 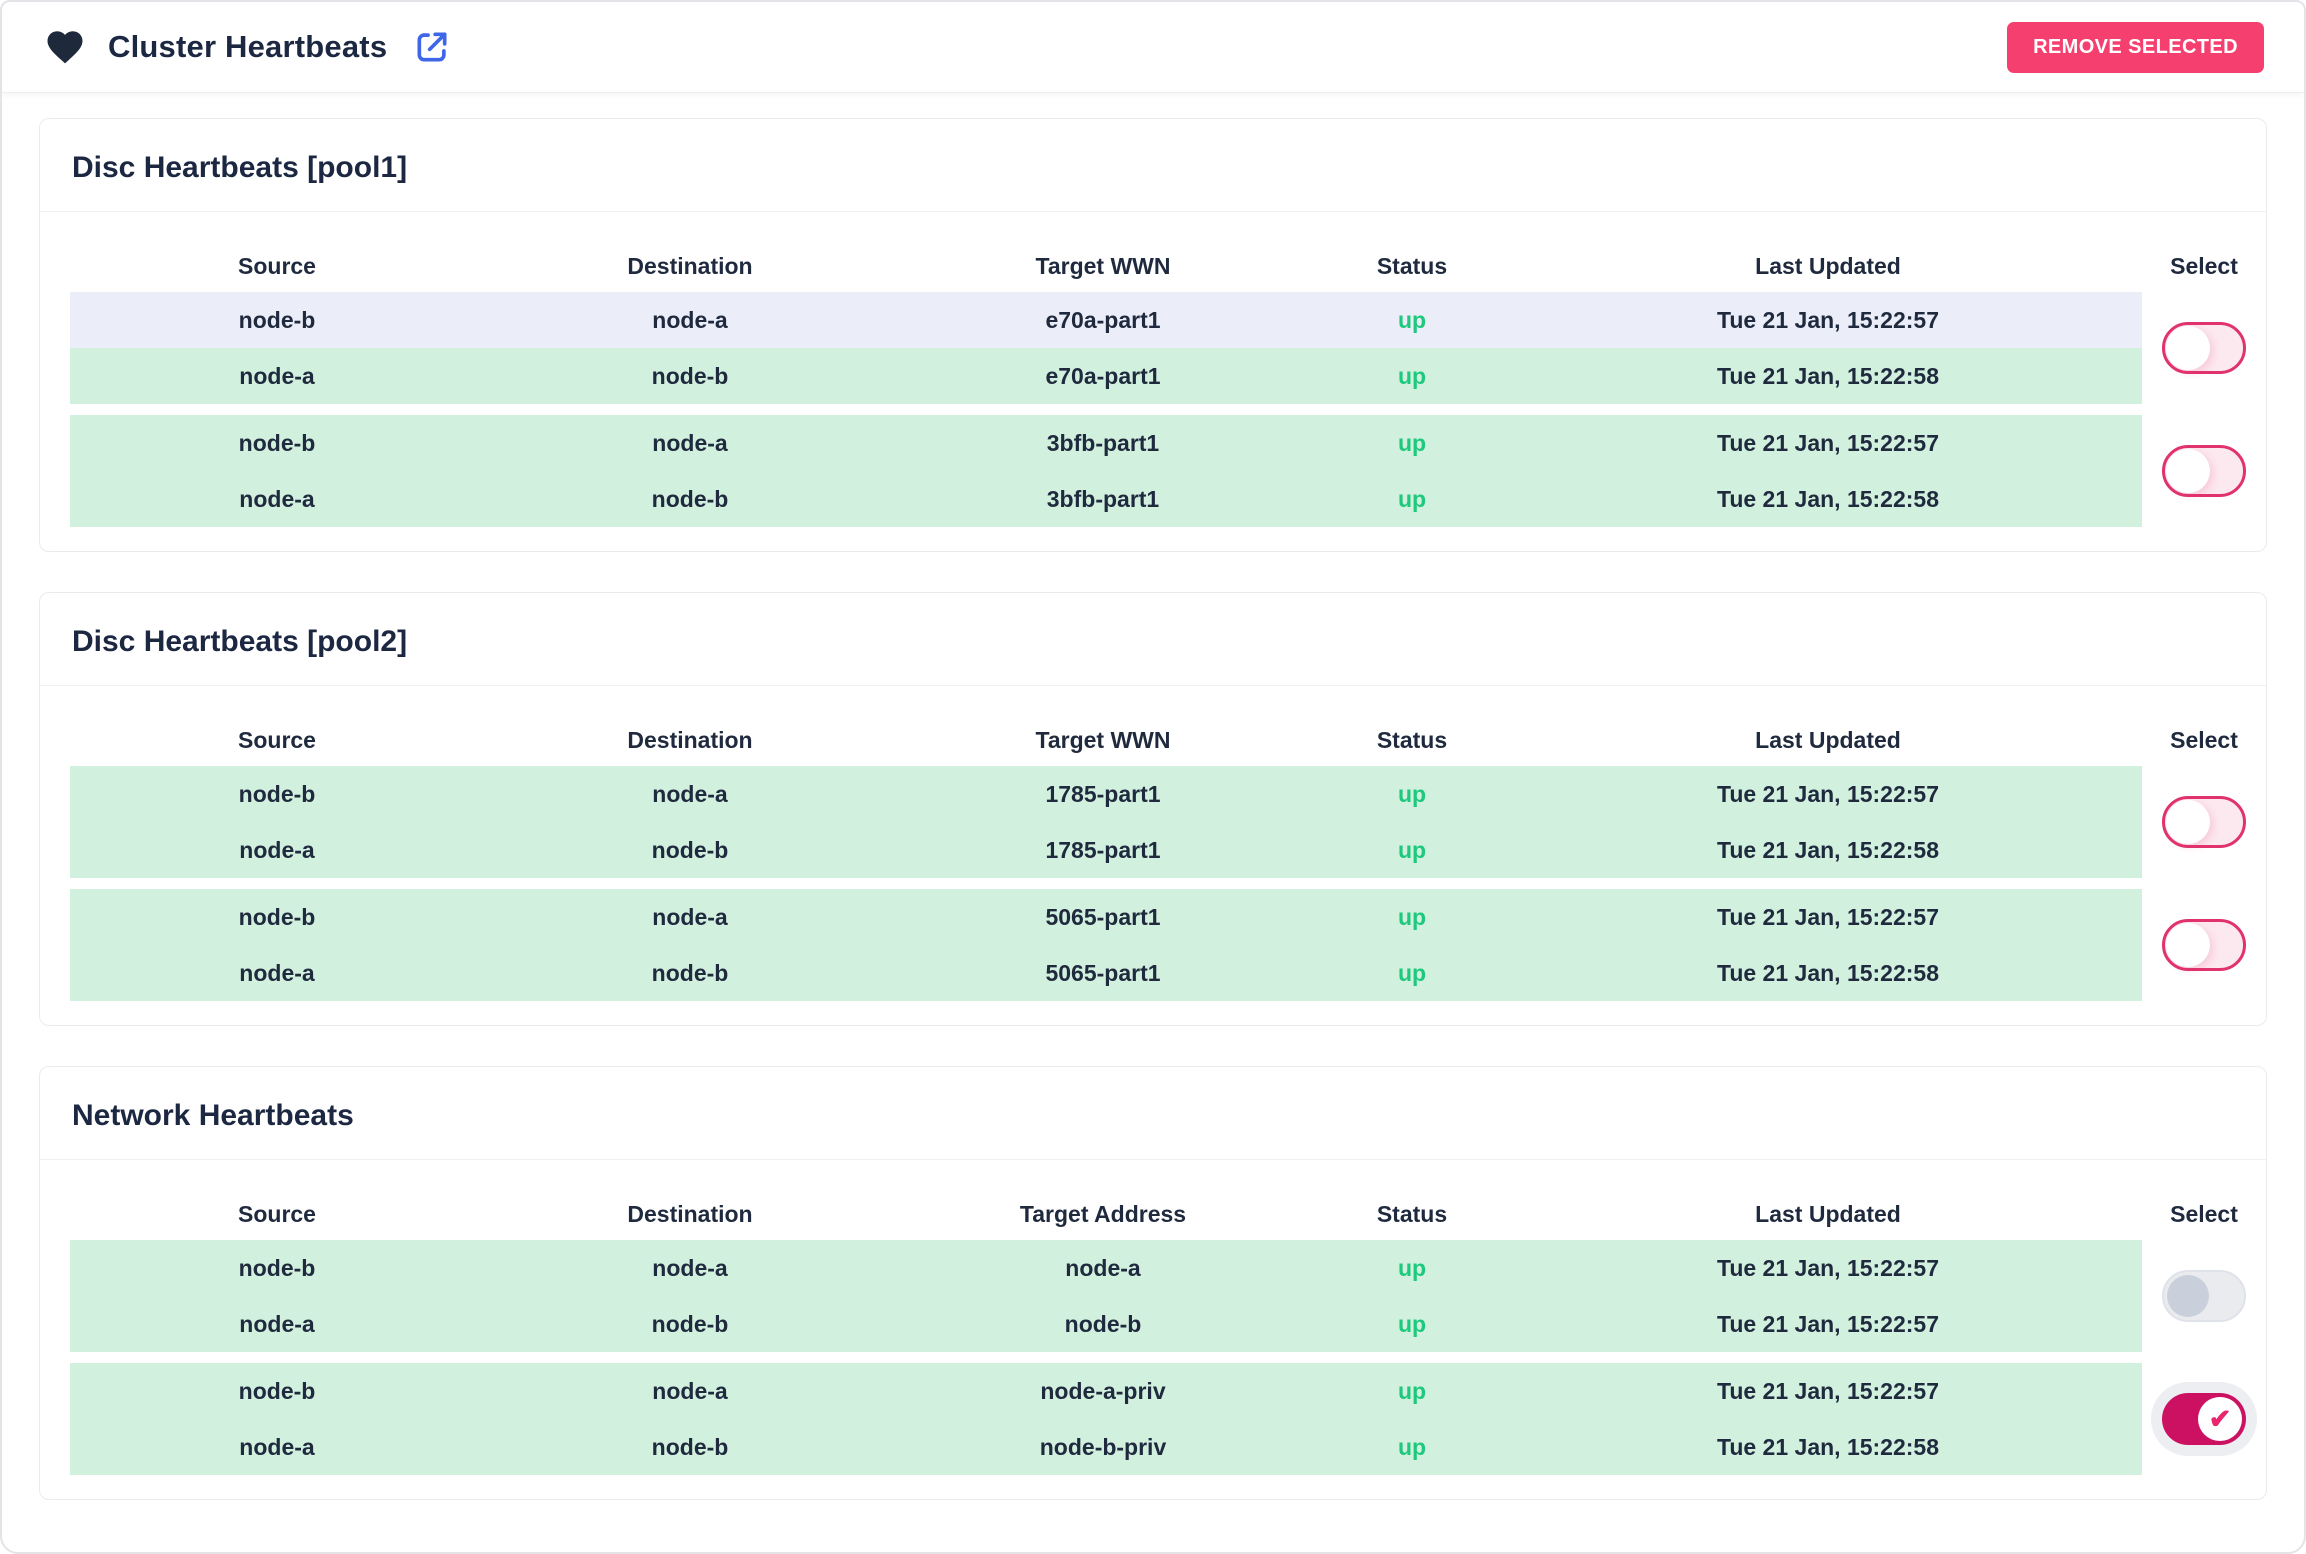 What do you see at coordinates (240, 167) in the screenshot?
I see `section-title: Disc Heartbeats [pool1]` at bounding box center [240, 167].